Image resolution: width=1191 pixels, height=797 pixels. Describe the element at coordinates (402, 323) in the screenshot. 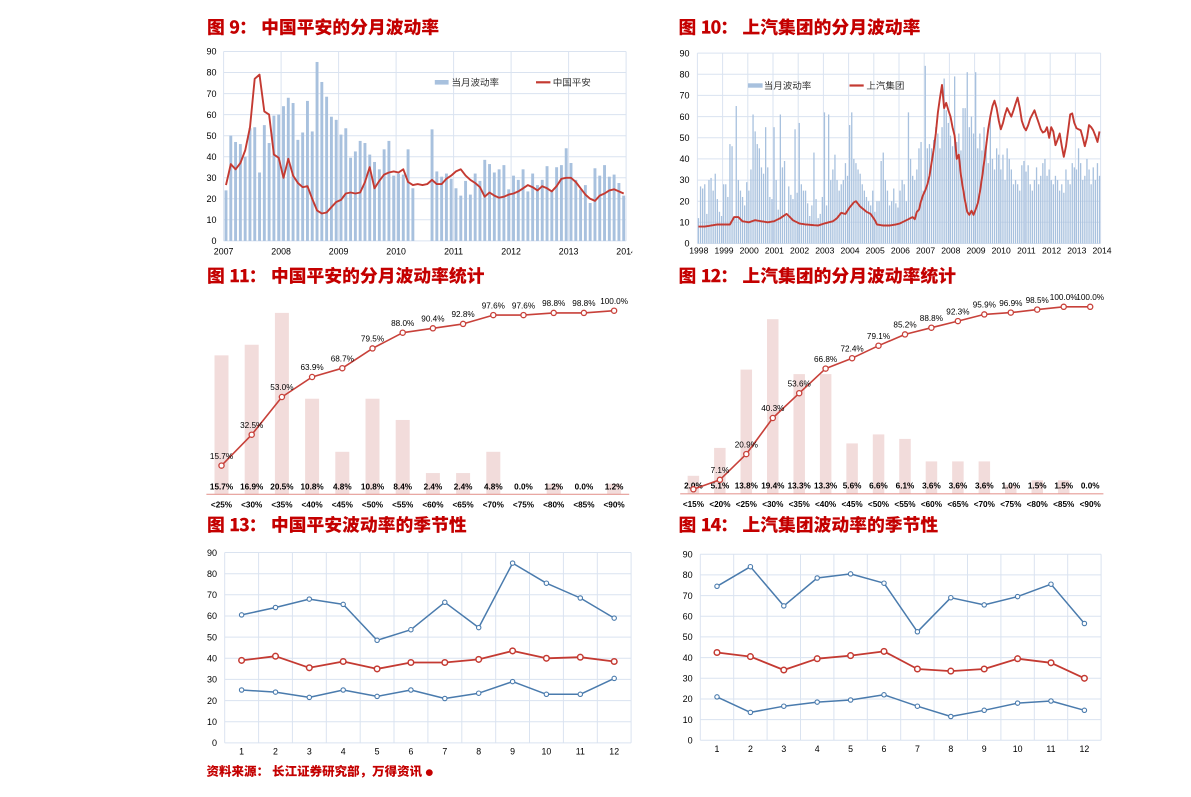

I see `svg-text: 88.0%` at that location.